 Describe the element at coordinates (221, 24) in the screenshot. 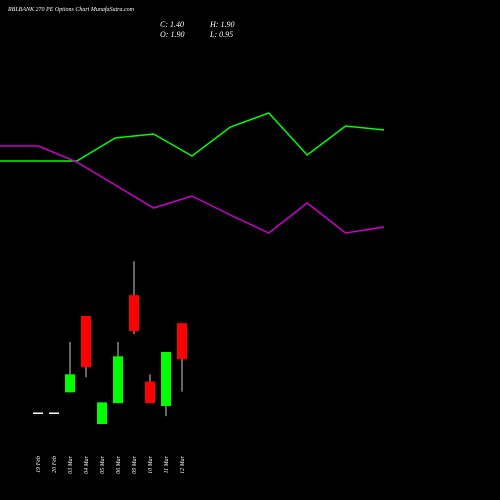

I see `ohlc-label: H: 1.90` at that location.